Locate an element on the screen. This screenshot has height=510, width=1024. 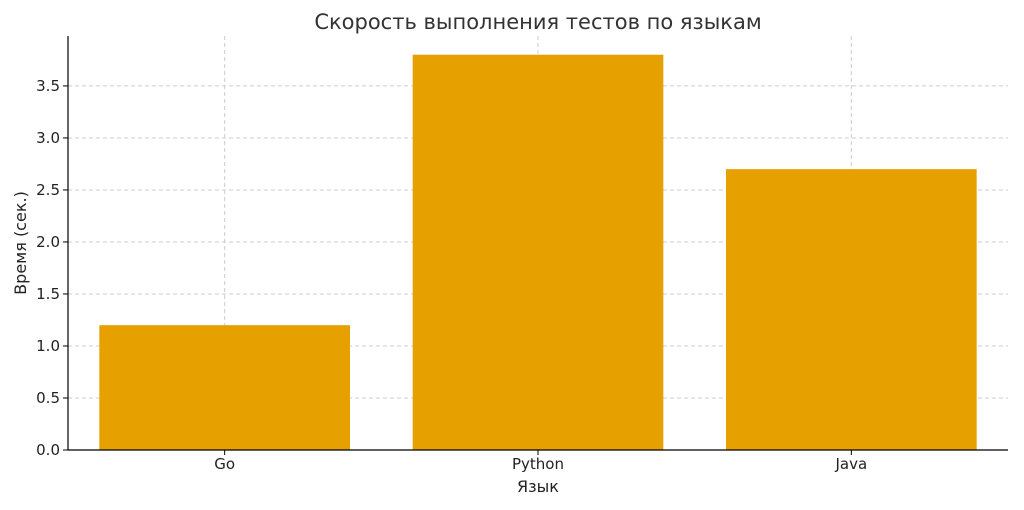
x-ticks: Go Python Java is located at coordinates (540, 461).